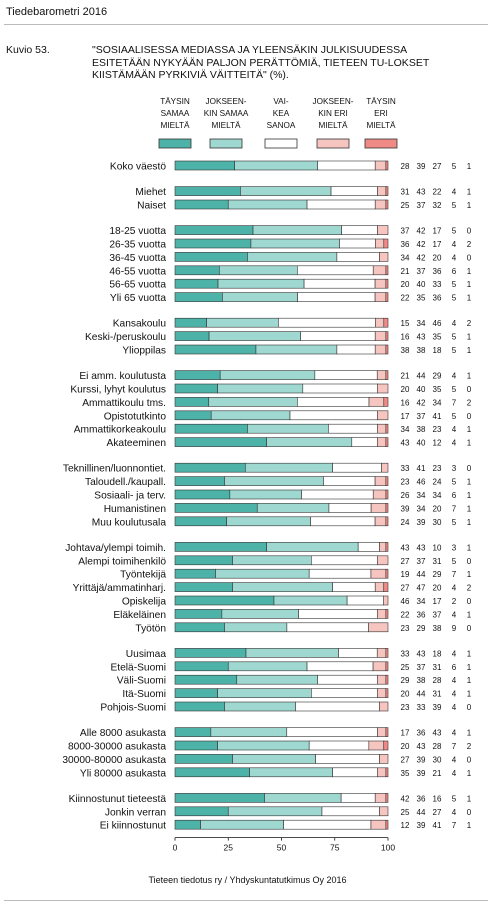 The width and height of the screenshot is (495, 915). I want to click on row-label: Alle 8000 asukasta, so click(123, 733).